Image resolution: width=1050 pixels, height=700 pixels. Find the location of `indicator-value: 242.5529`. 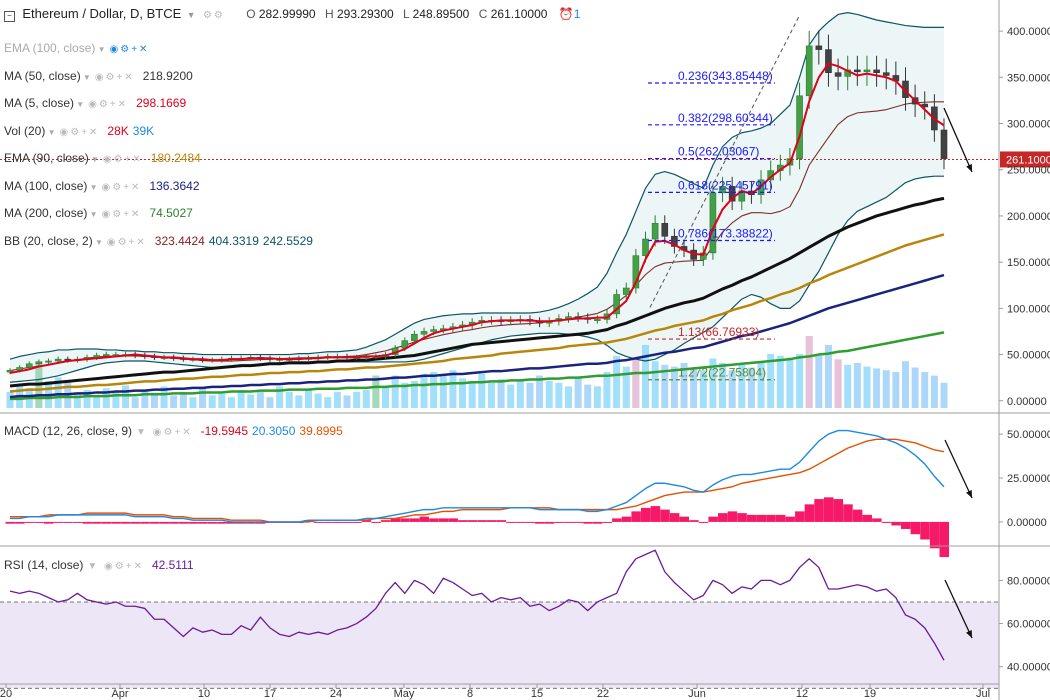

indicator-value: 242.5529 is located at coordinates (287, 240).